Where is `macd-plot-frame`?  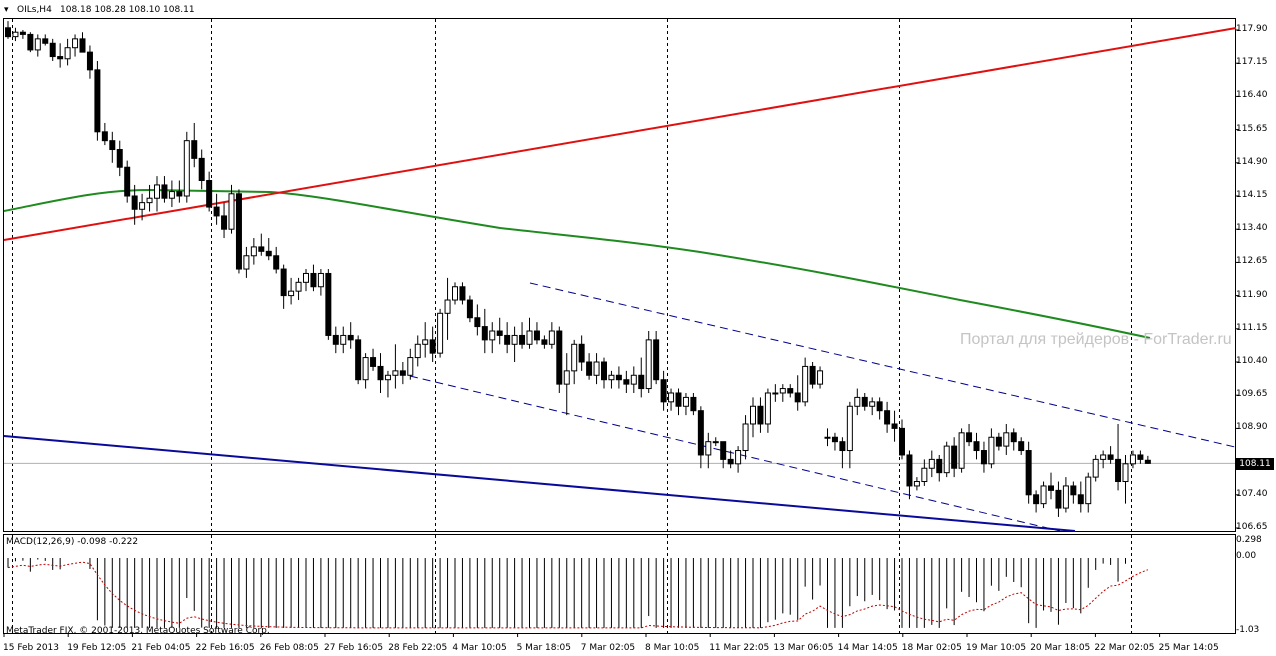 macd-plot-frame is located at coordinates (619, 584).